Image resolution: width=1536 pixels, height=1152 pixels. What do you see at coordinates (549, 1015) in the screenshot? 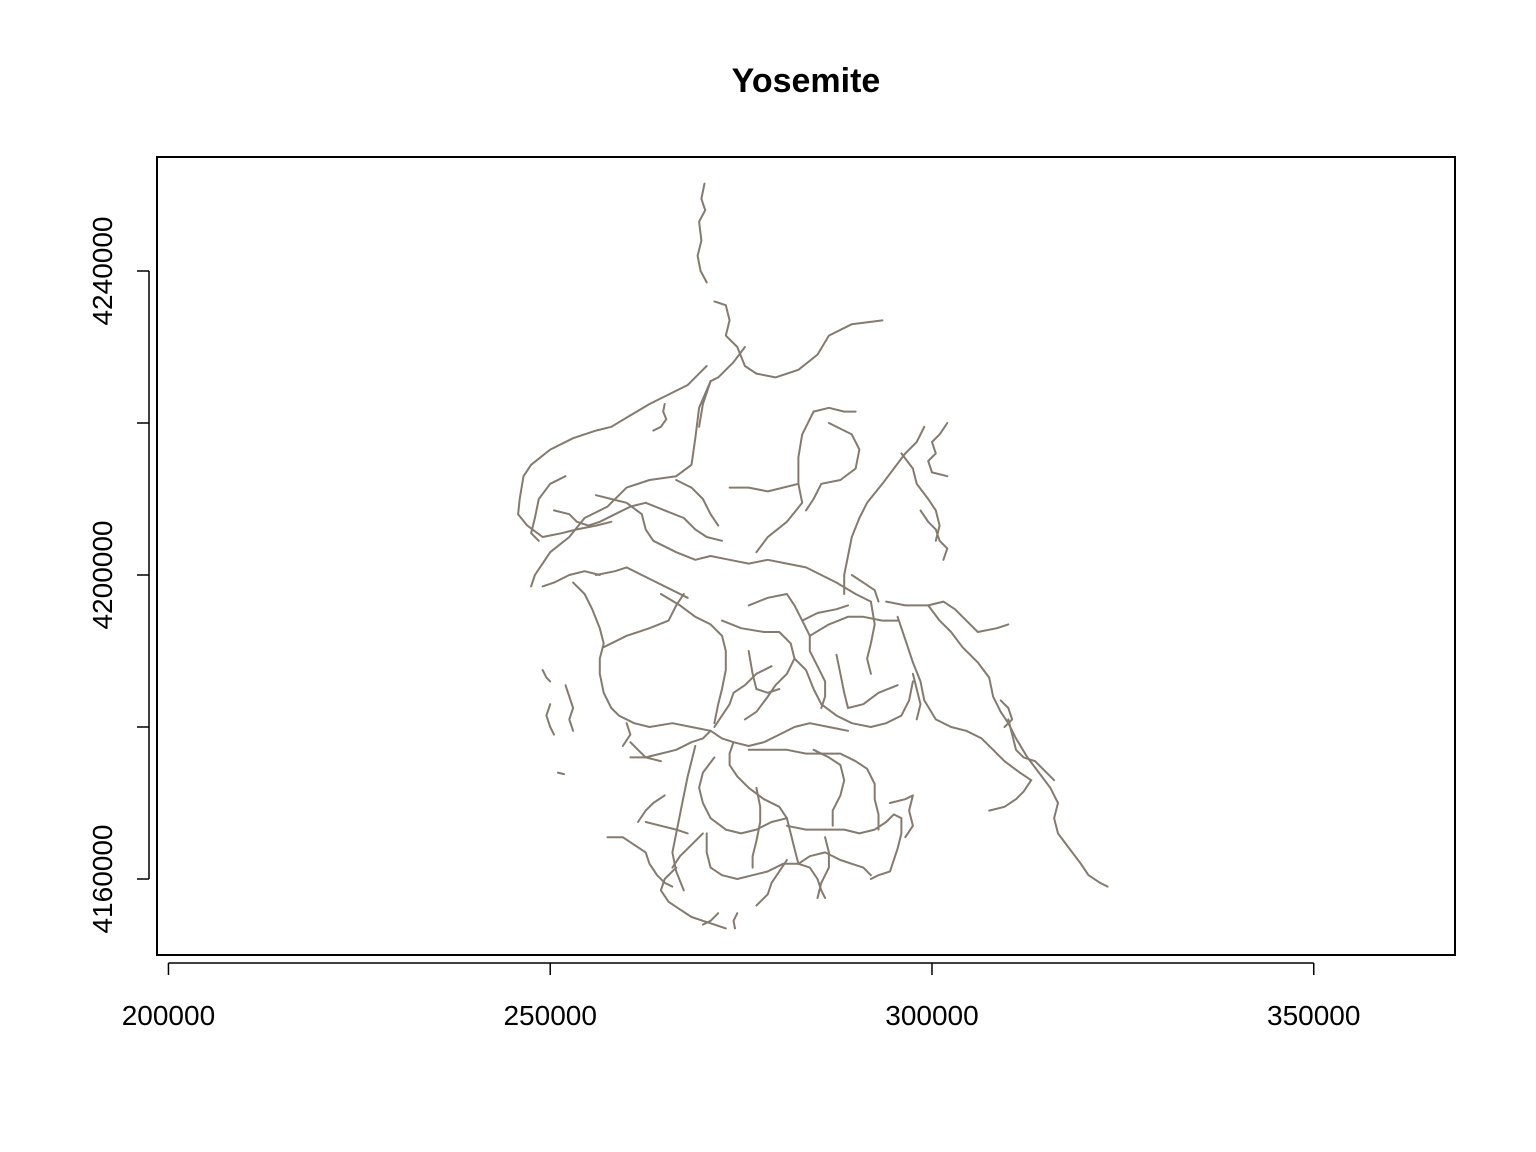
I see `x-tick-label: 250000` at bounding box center [549, 1015].